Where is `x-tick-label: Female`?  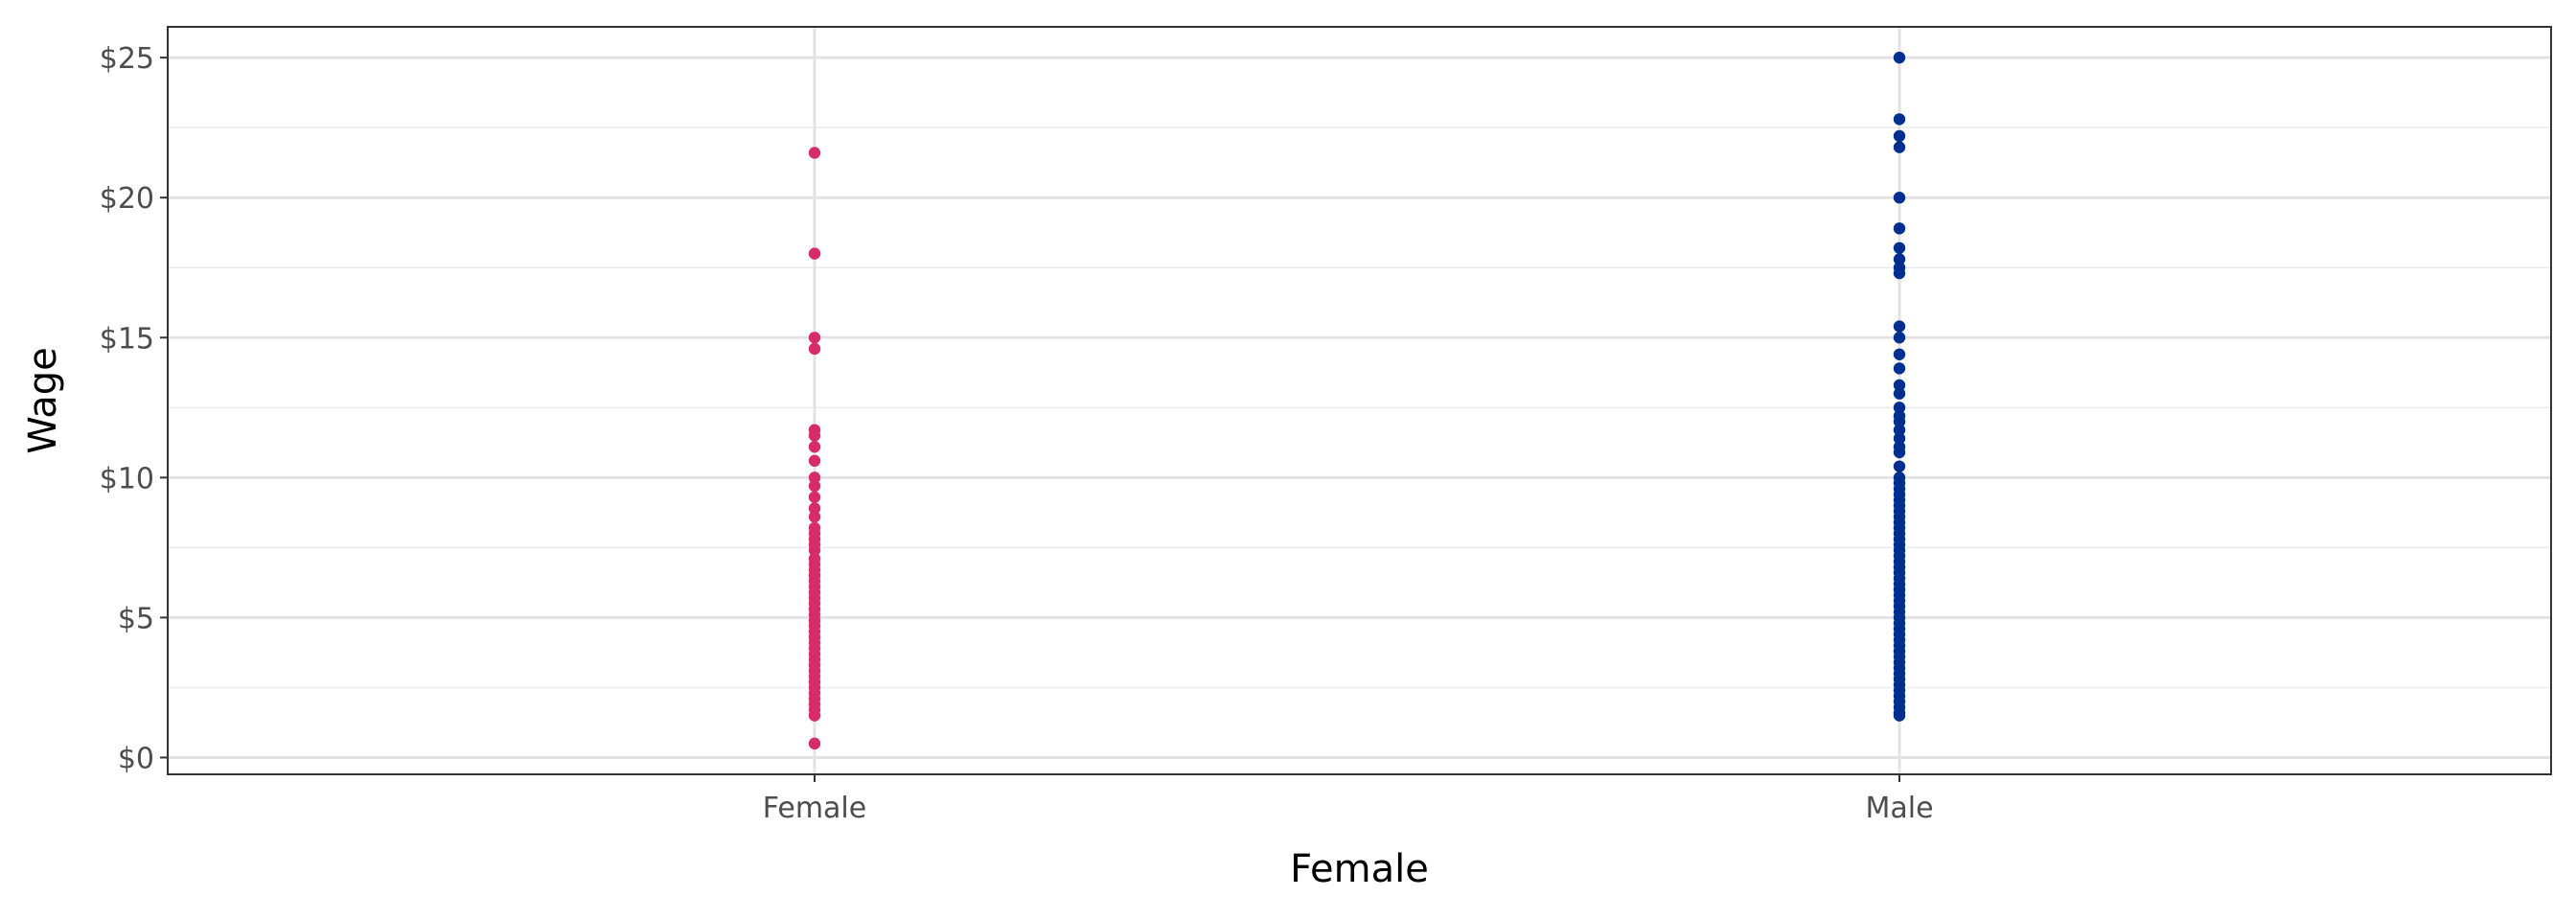 x-tick-label: Female is located at coordinates (814, 808).